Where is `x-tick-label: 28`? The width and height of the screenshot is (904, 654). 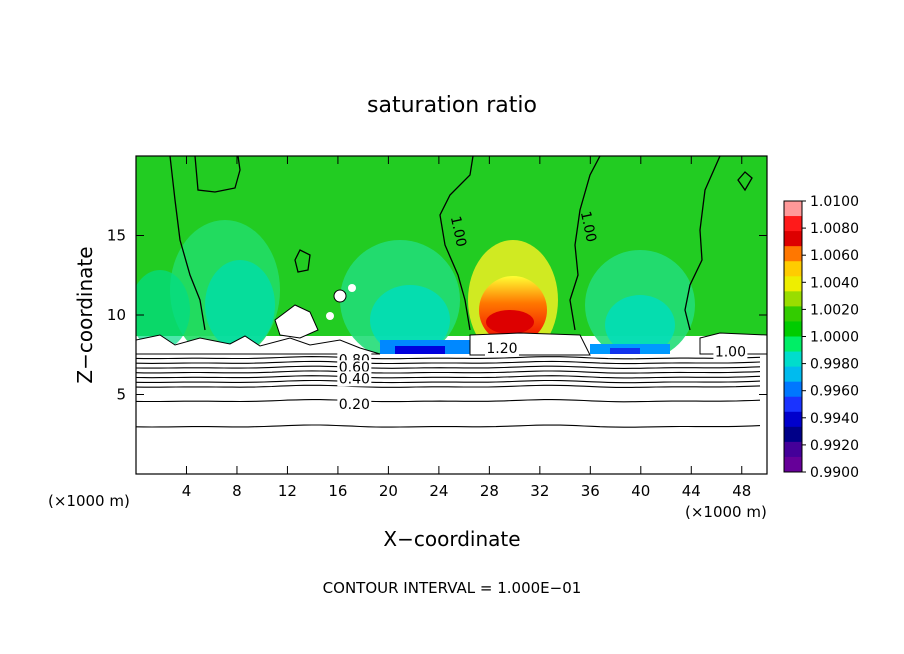
x-tick-label: 28 is located at coordinates (489, 491).